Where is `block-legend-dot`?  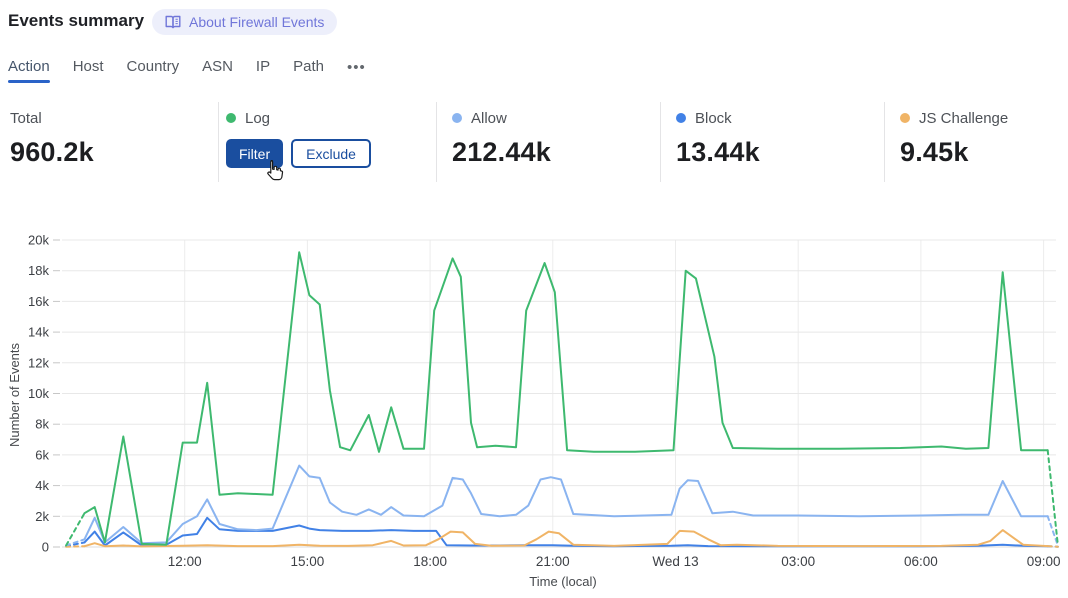 block-legend-dot is located at coordinates (681, 118).